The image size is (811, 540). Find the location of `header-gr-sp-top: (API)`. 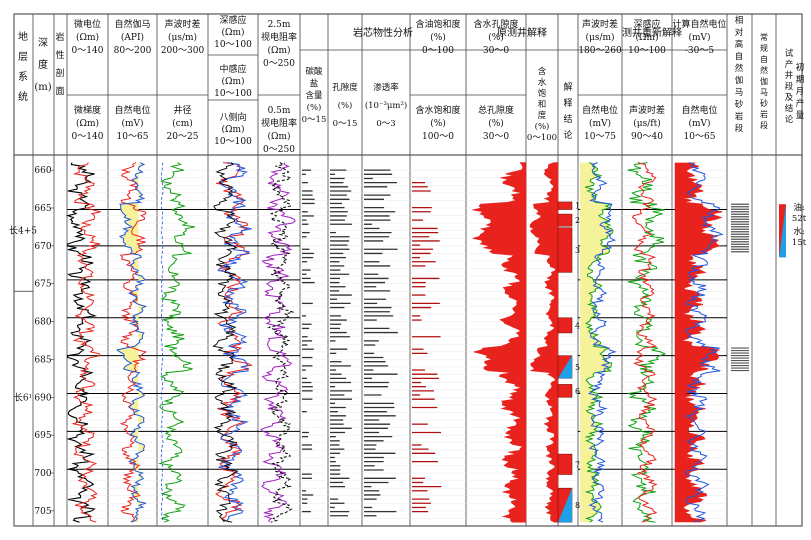

header-gr-sp-top: (API) is located at coordinates (132, 37).